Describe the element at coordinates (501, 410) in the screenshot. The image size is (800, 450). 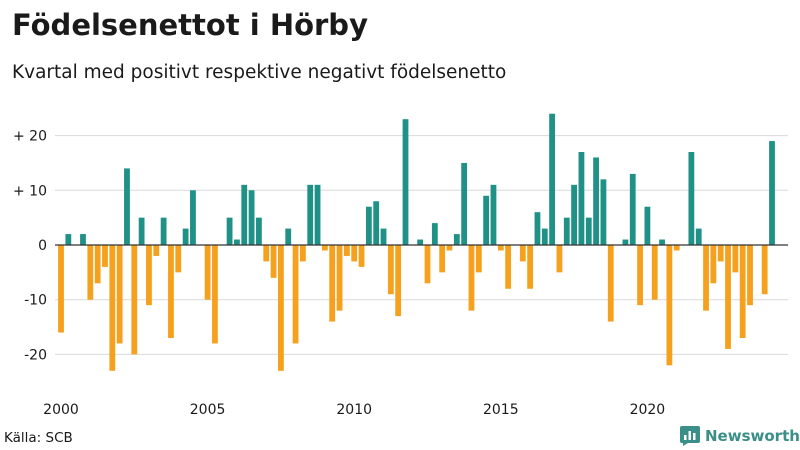
I see `x-tick-label: 2015` at that location.